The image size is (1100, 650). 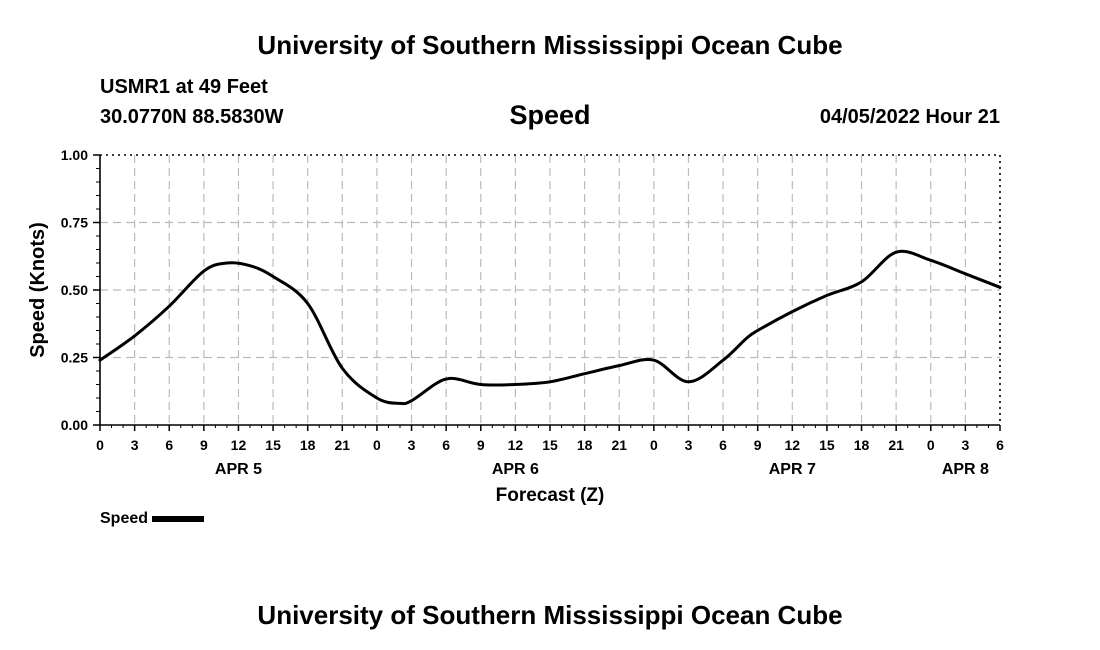 What do you see at coordinates (550, 495) in the screenshot?
I see `x-axis-label: Forecast (Z)` at bounding box center [550, 495].